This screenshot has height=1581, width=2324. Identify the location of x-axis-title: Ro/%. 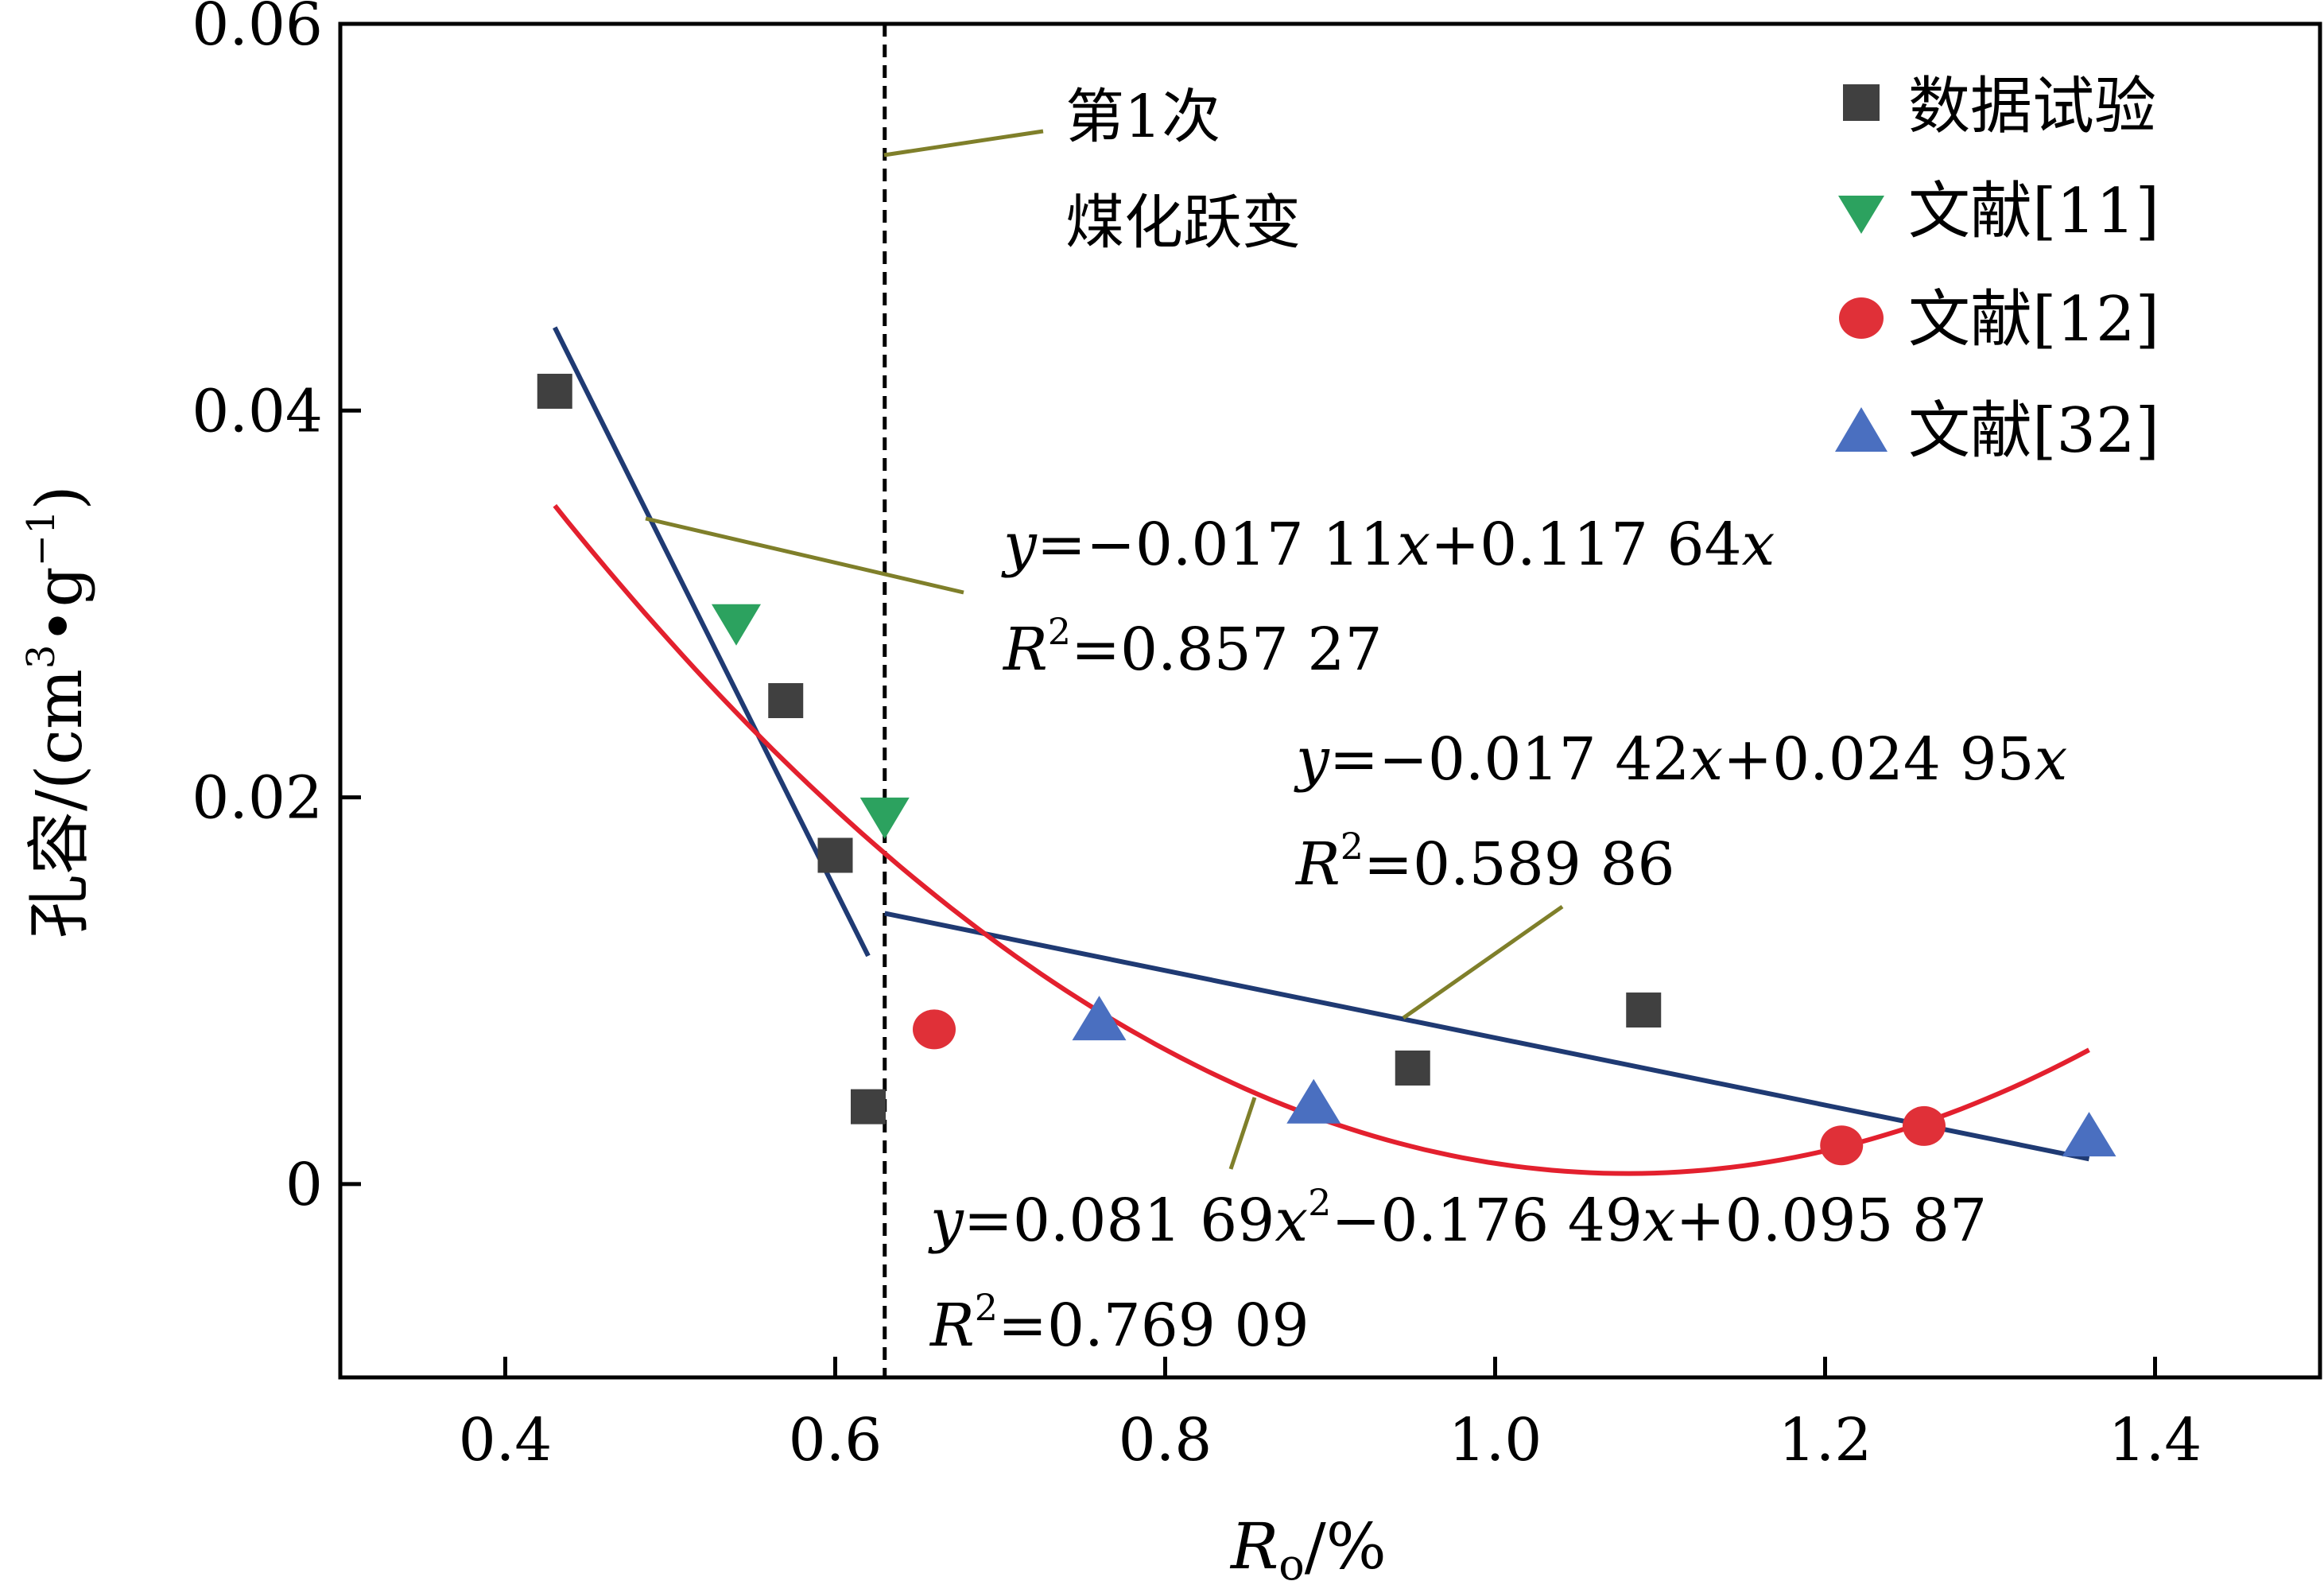
(1308, 1545).